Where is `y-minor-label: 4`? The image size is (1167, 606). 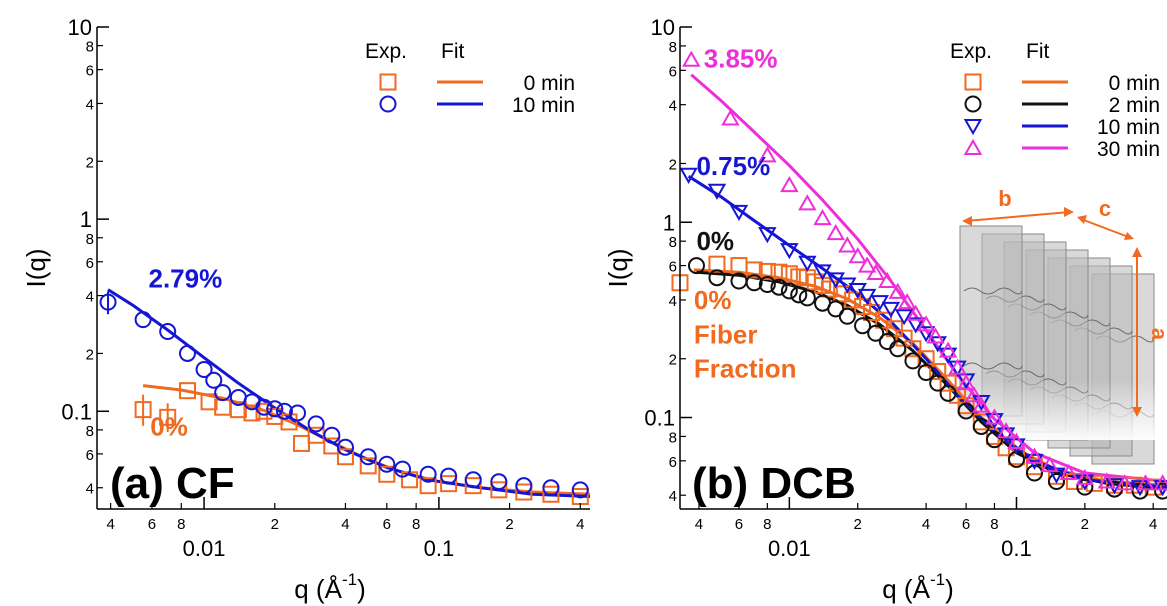 y-minor-label: 4 is located at coordinates (673, 106).